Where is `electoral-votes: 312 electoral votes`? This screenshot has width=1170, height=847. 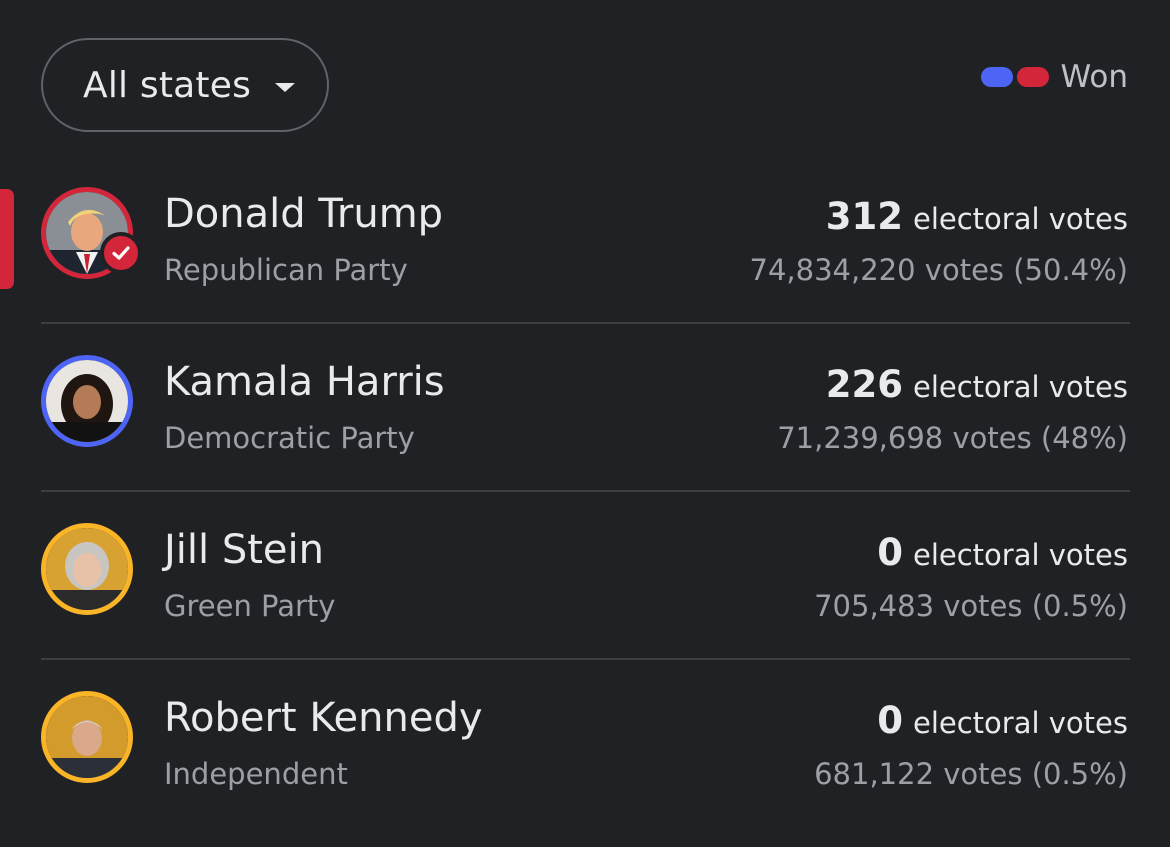
electoral-votes: 312 electoral votes is located at coordinates (977, 216).